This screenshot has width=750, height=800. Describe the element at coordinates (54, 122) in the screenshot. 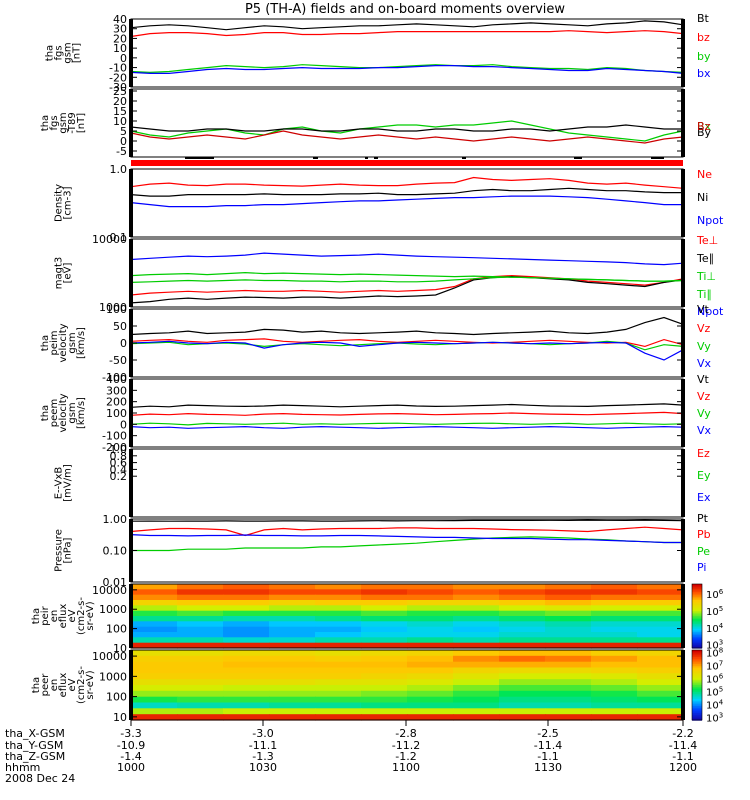

I see `y-axis-label: fgs` at that location.